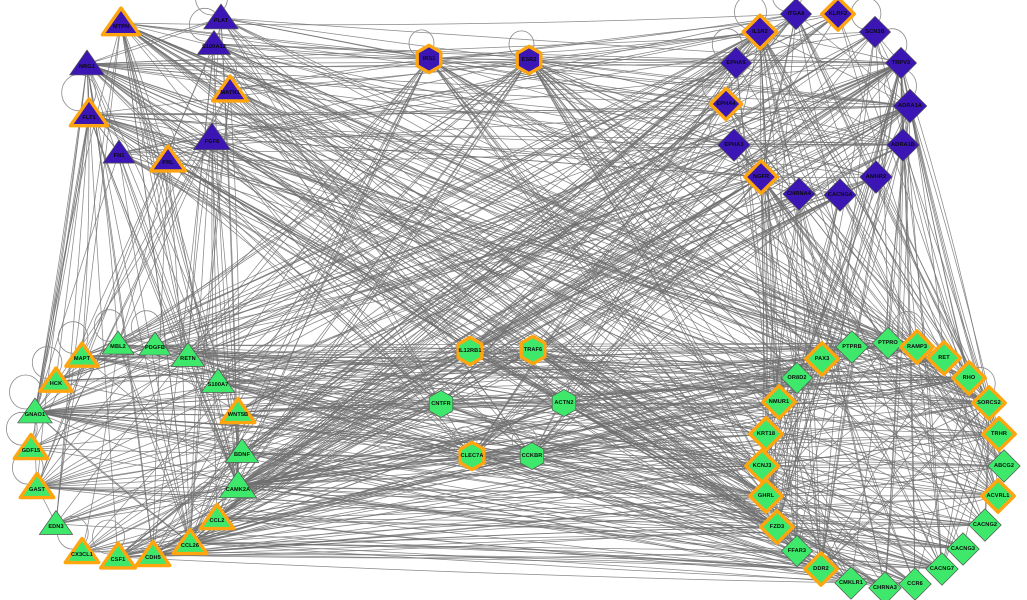 The image size is (1027, 600). I want to click on graph-node-mtpn, so click(121, 21).